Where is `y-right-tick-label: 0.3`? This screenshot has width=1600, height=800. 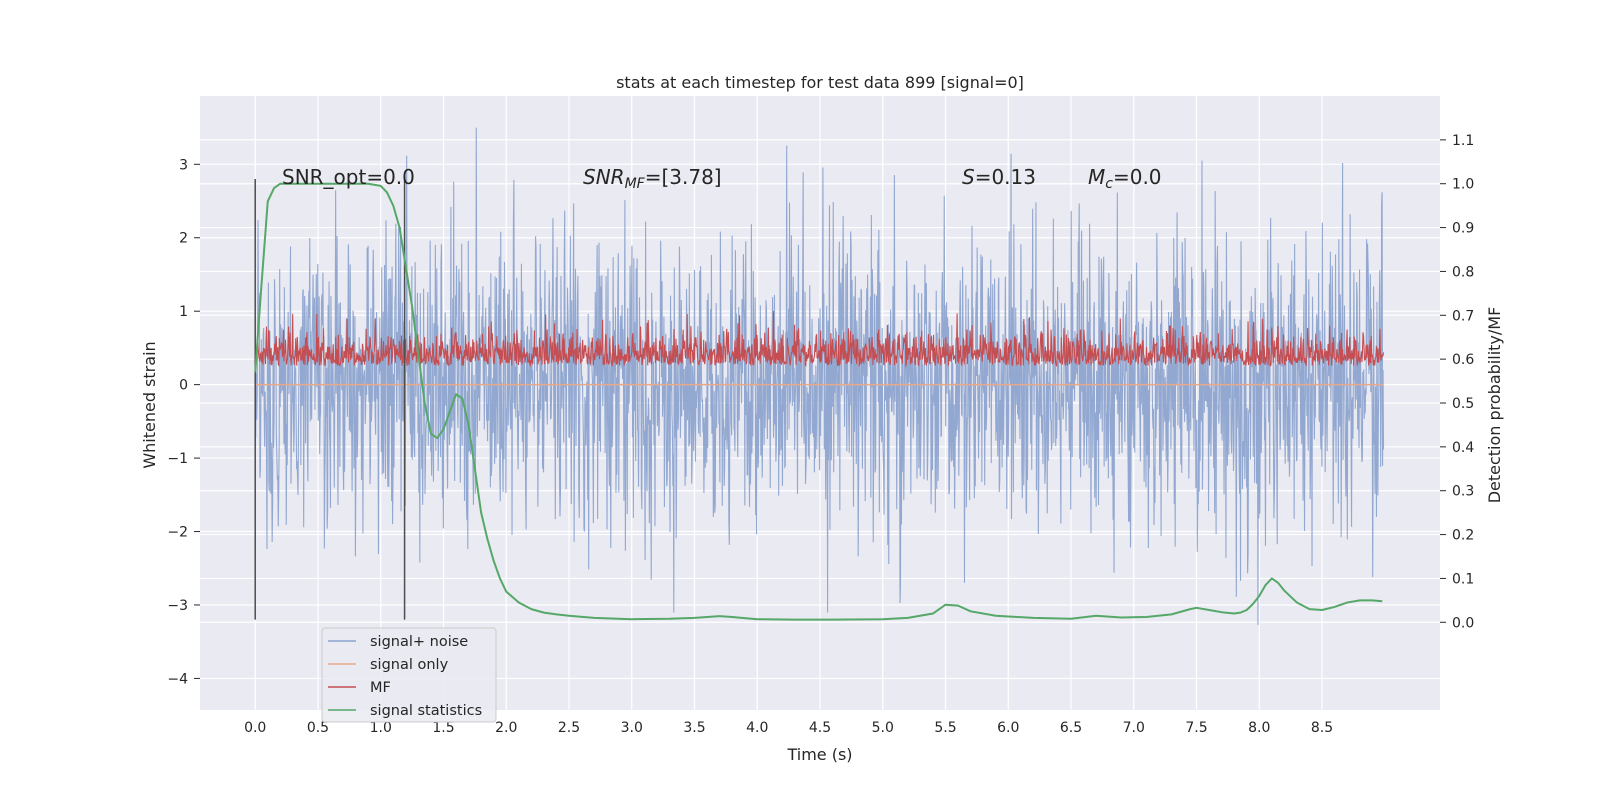
y-right-tick-label: 0.3 is located at coordinates (1463, 492).